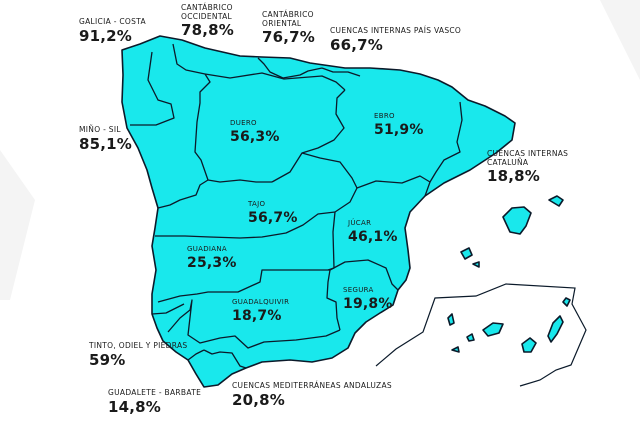 The width and height of the screenshot is (640, 427). What do you see at coordinates (207, 16) in the screenshot?
I see `basin-name: OCCIDENTAL` at bounding box center [207, 16].